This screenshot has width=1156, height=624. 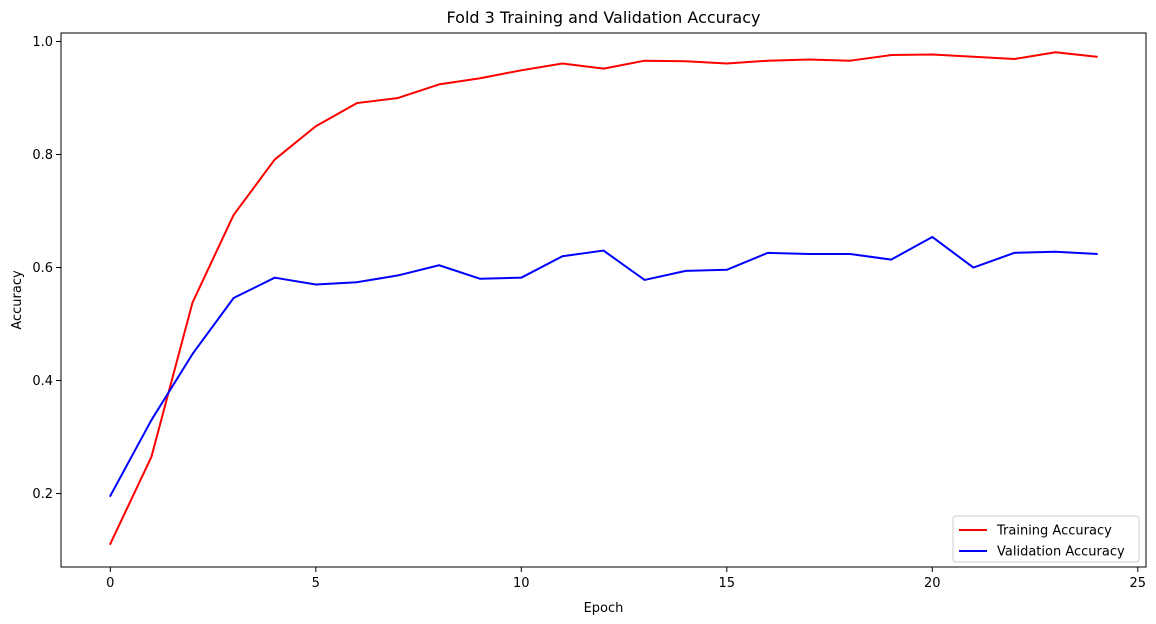 What do you see at coordinates (1061, 552) in the screenshot?
I see `legend-label-validation: Validation Accuracy` at bounding box center [1061, 552].